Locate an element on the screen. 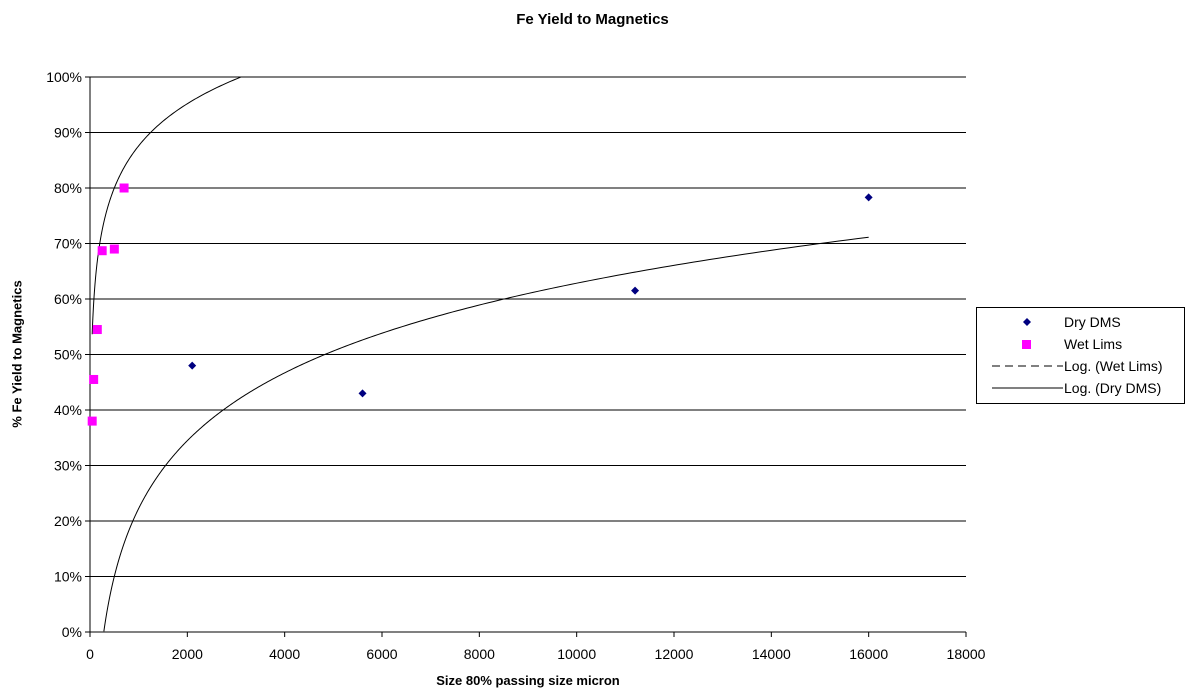 This screenshot has height=695, width=1185. legend-item-dry-dms: Dry DMS is located at coordinates (1080, 322).